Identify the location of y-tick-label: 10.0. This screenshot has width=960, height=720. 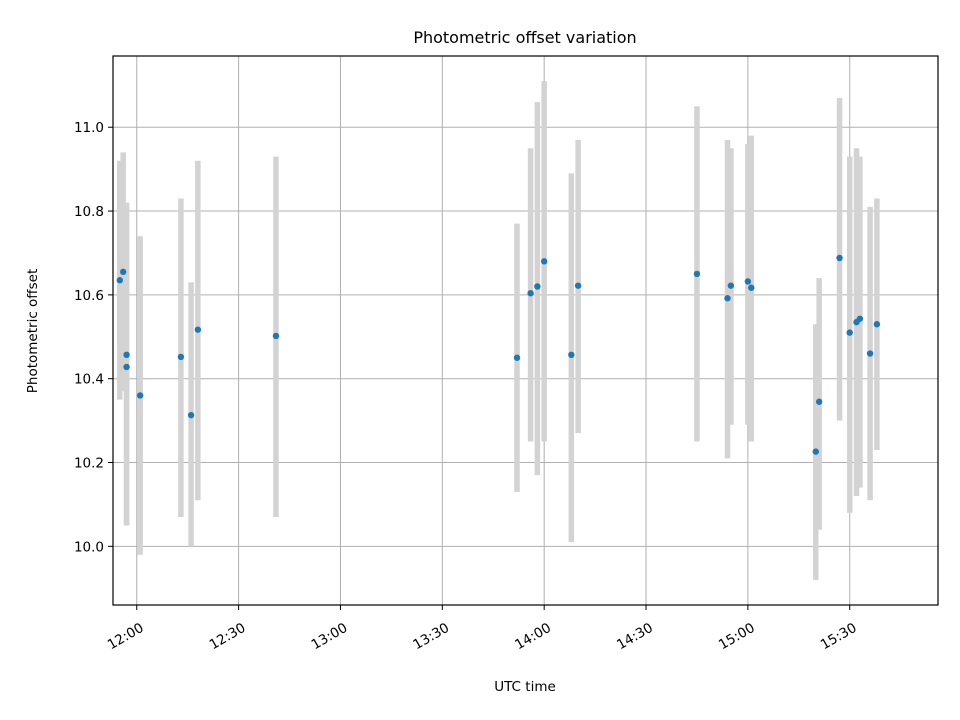
(89, 547).